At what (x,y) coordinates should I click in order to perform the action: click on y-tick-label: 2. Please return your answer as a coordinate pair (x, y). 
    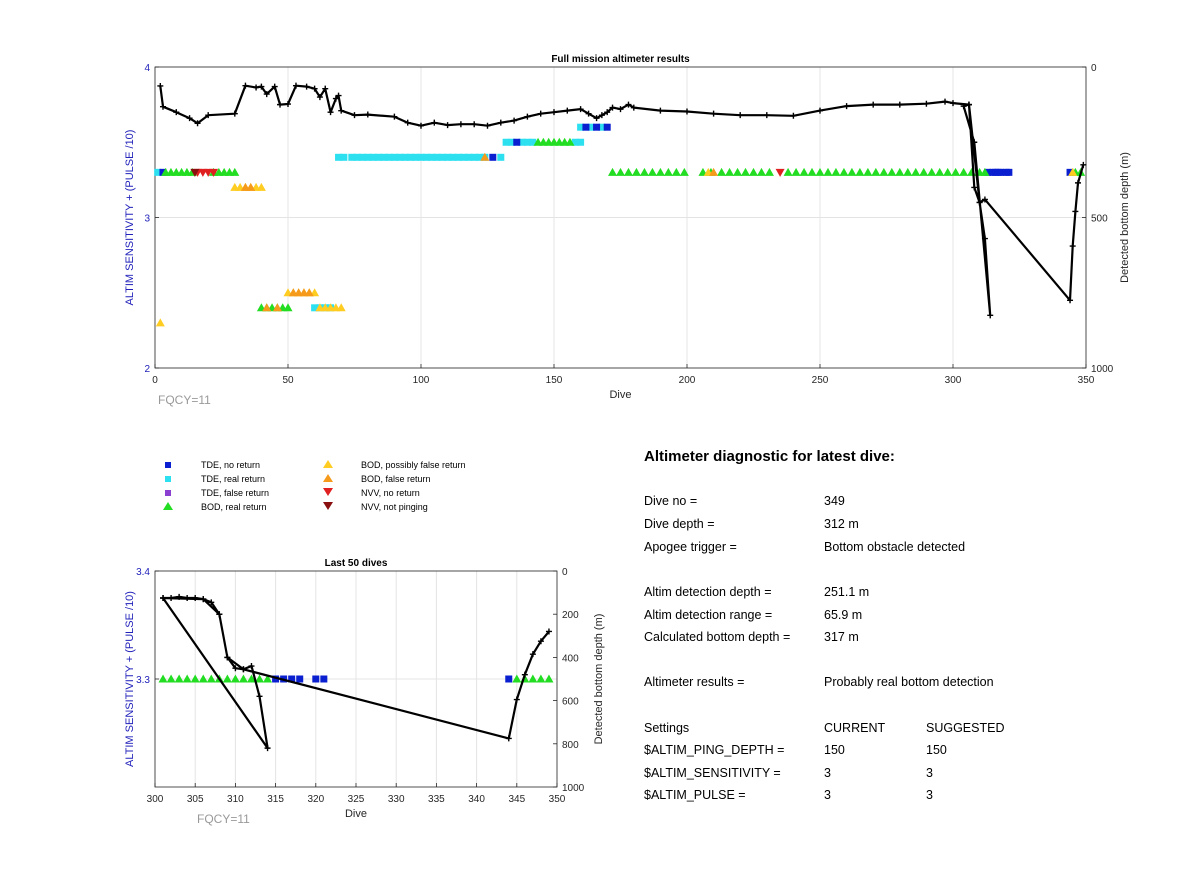
    Looking at the image, I should click on (147, 369).